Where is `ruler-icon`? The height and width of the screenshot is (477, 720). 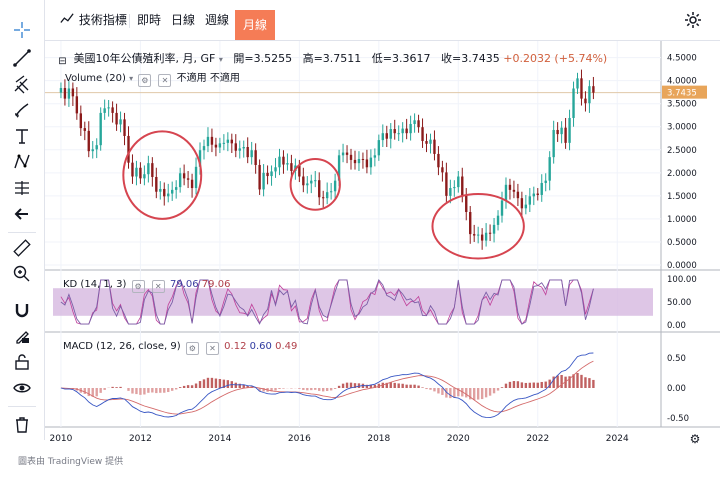 ruler-icon is located at coordinates (22, 248).